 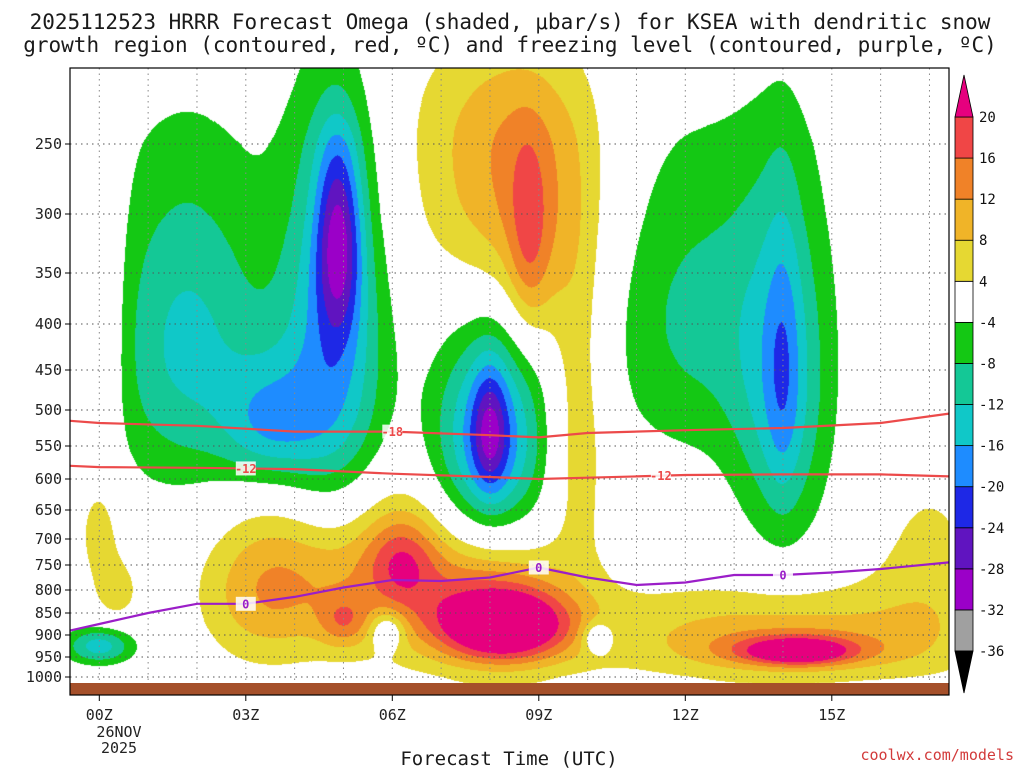 I want to click on colorbar: -36 -32 -28 -24 -20 -16 -12 -8 -4 4 8 12 16 20, so click(x=979, y=384).